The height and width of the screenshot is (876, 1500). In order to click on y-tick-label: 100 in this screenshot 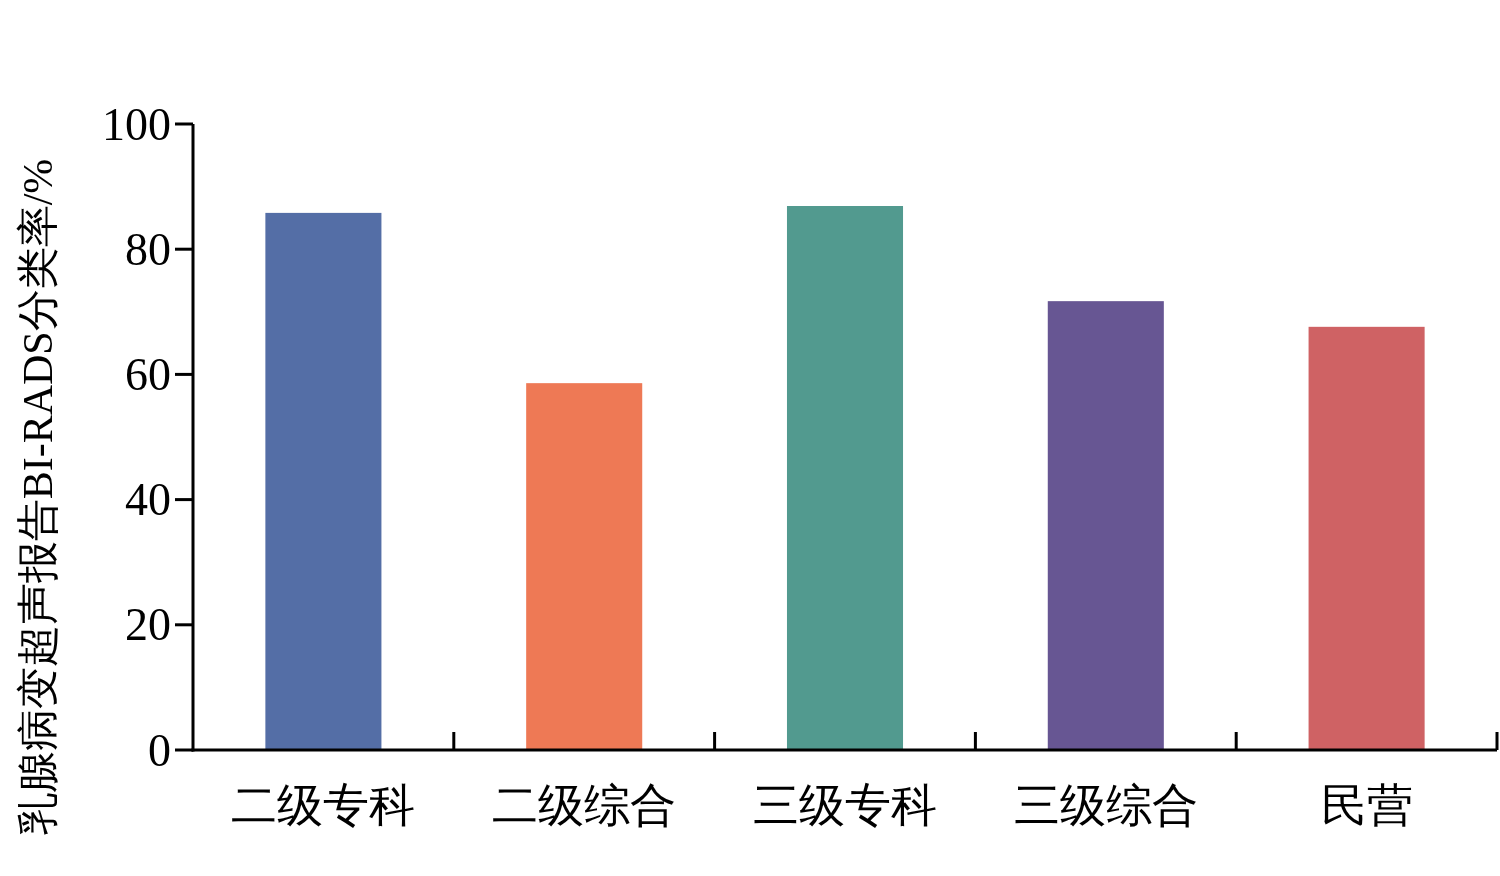, I will do `click(136, 124)`.